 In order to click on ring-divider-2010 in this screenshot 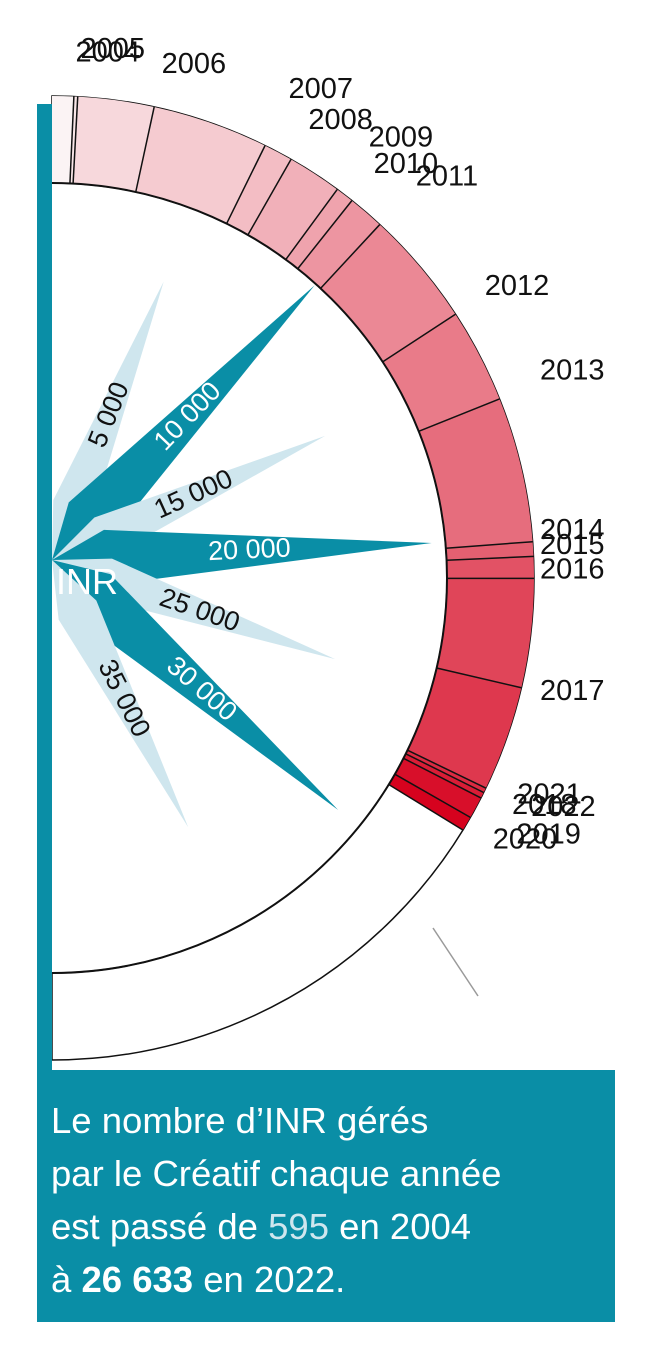, I will do `click(325, 235)`.